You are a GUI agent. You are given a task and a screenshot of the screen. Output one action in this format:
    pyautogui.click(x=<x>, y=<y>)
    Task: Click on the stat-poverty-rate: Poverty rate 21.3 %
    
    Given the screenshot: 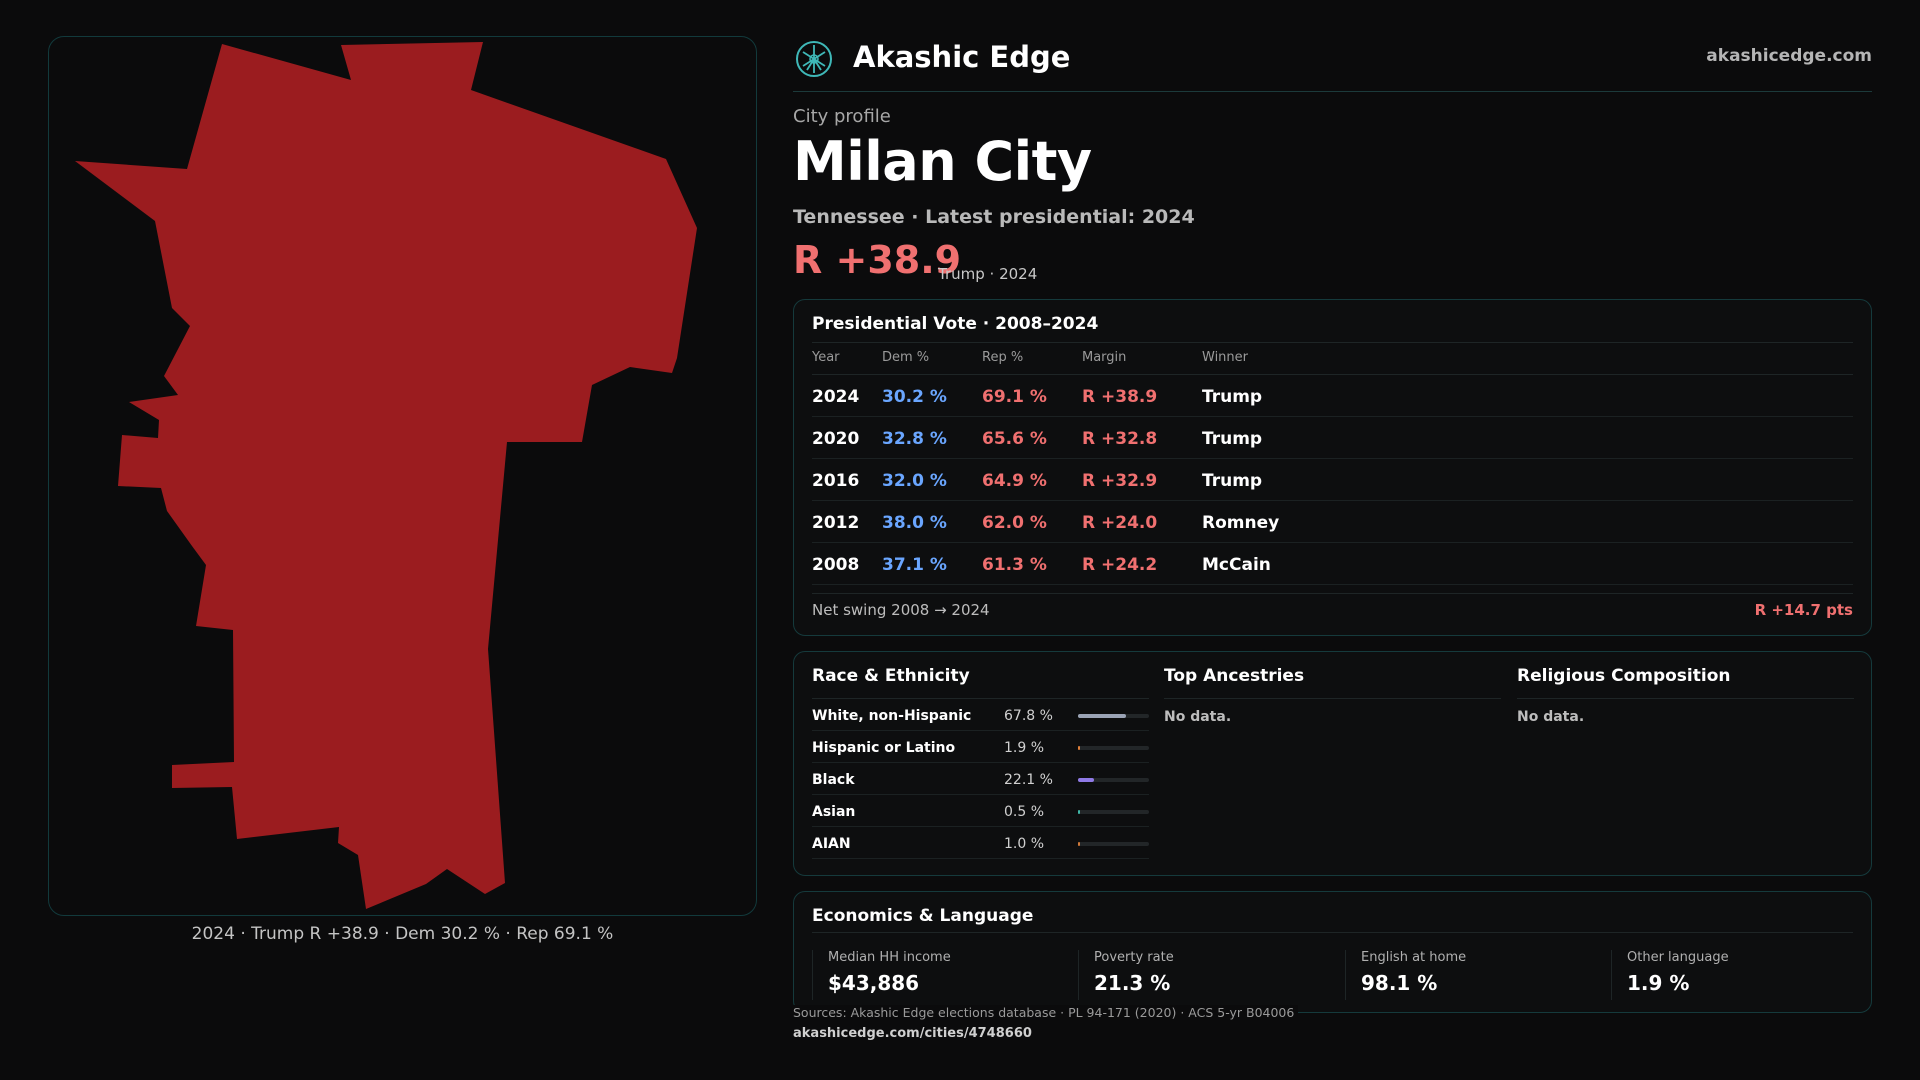 What is the action you would take?
    pyautogui.click(x=1203, y=975)
    